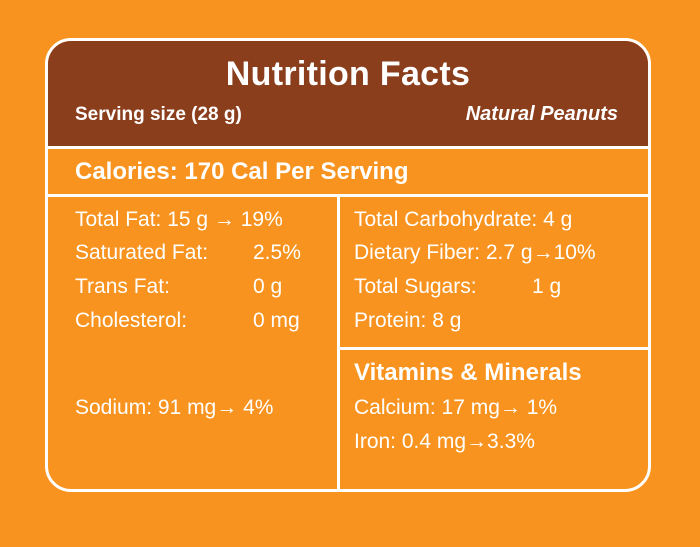 The image size is (700, 547). Describe the element at coordinates (276, 320) in the screenshot. I see `cholesterol-value: 0 mg` at that location.